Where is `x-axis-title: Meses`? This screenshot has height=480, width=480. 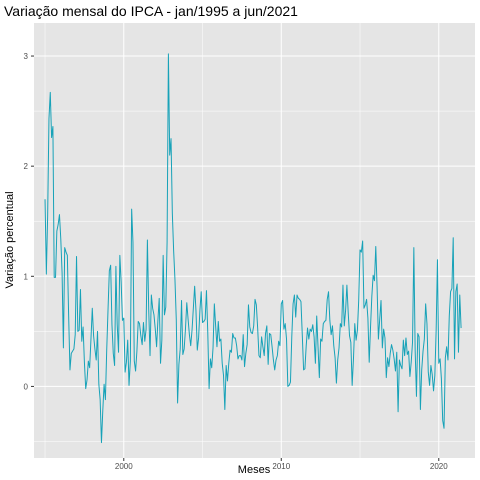 x-axis-title: Meses is located at coordinates (254, 470).